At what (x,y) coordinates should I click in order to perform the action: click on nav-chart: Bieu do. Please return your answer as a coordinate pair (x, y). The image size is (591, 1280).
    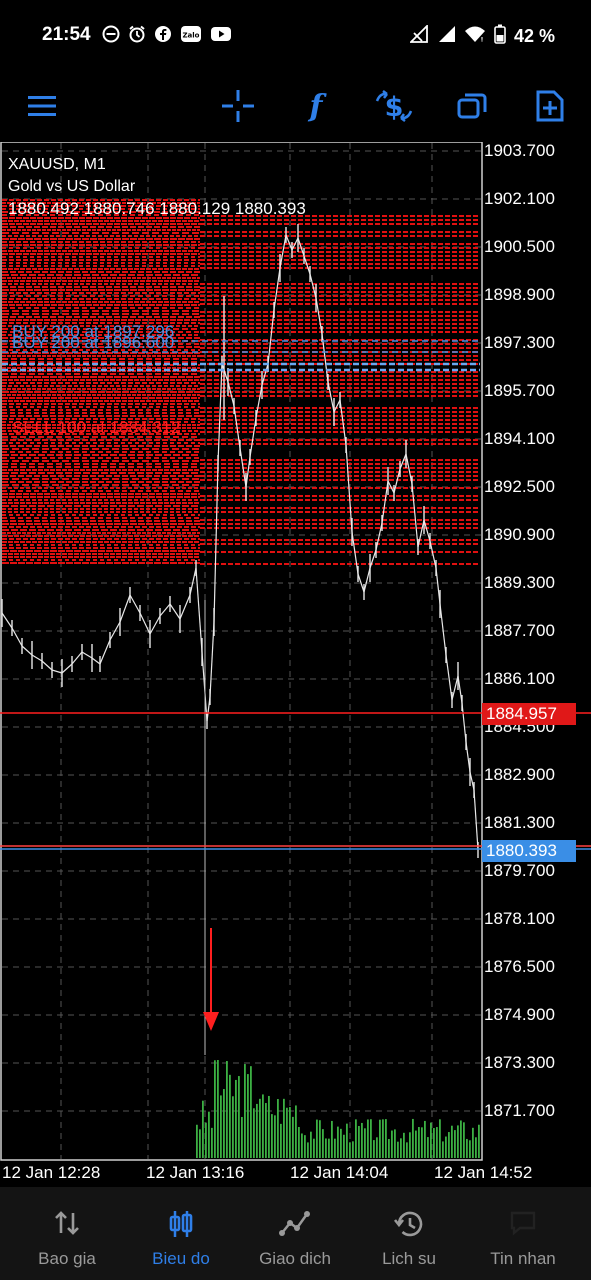
    Looking at the image, I should click on (181, 1233).